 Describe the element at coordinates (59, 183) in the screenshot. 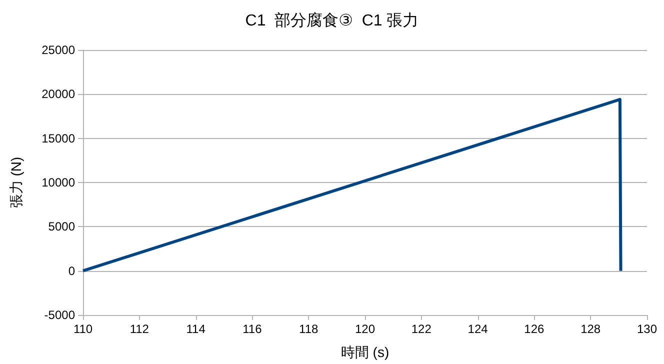

I see `y-tick-label: 10000` at that location.